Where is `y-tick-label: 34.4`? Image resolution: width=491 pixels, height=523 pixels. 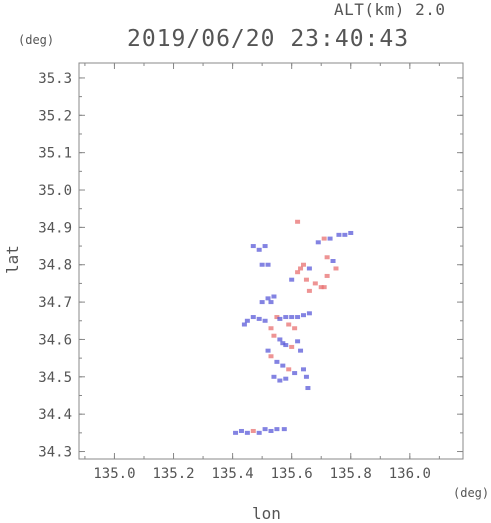 y-tick-label: 34.4 is located at coordinates (55, 415).